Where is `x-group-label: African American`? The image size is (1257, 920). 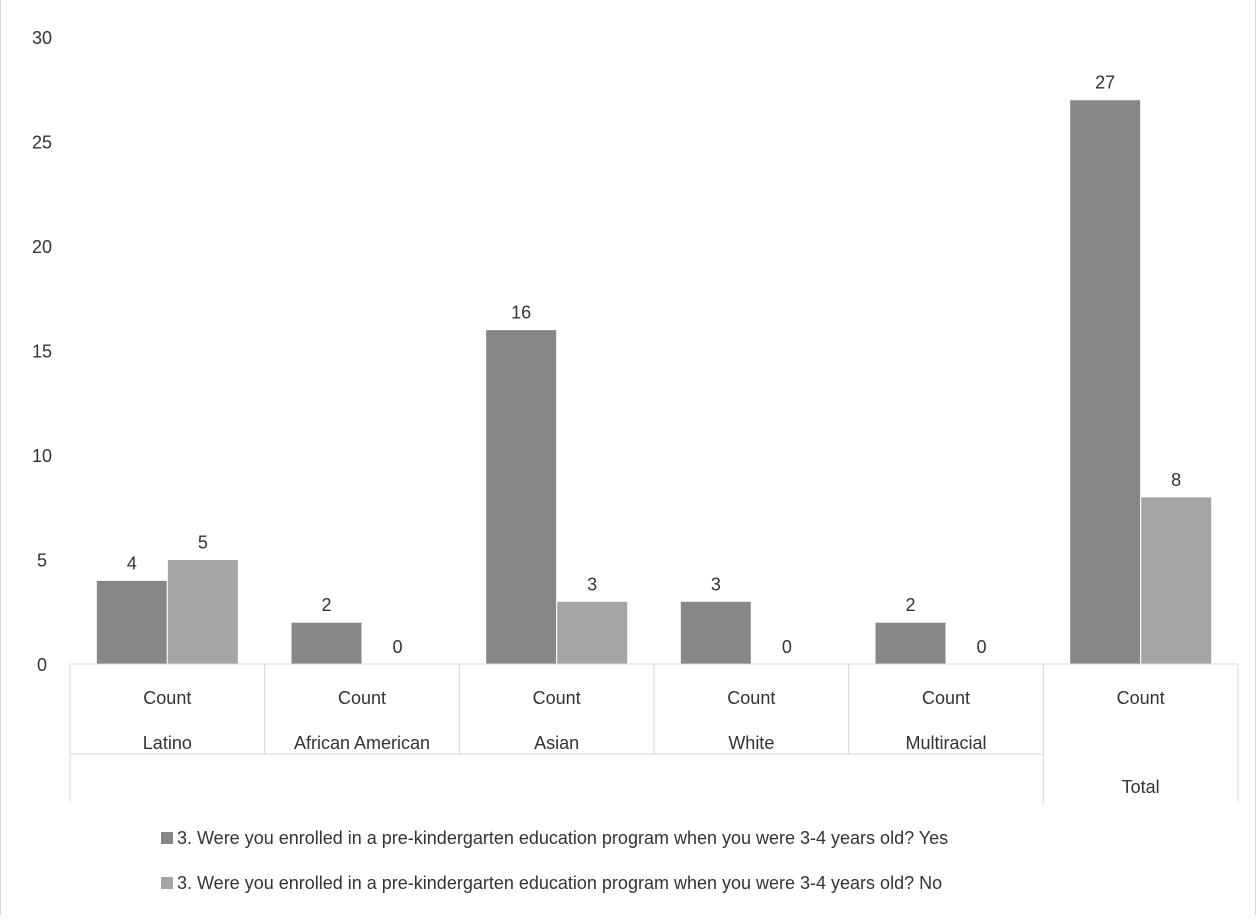 x-group-label: African American is located at coordinates (362, 743).